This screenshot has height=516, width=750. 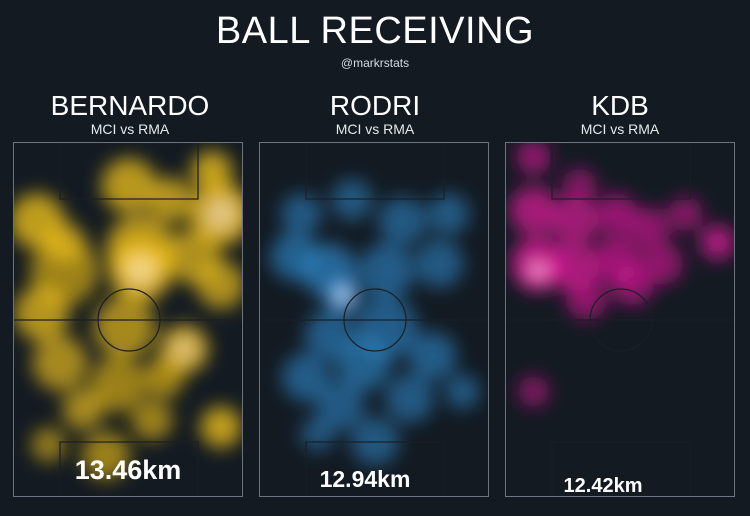 What do you see at coordinates (130, 129) in the screenshot?
I see `match-label-bernardo: MCI vs RMA` at bounding box center [130, 129].